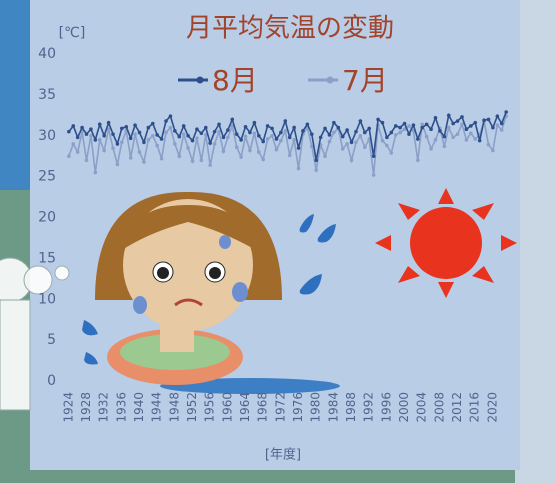  I want to click on x-tick-label: 1992, so click(369, 407).